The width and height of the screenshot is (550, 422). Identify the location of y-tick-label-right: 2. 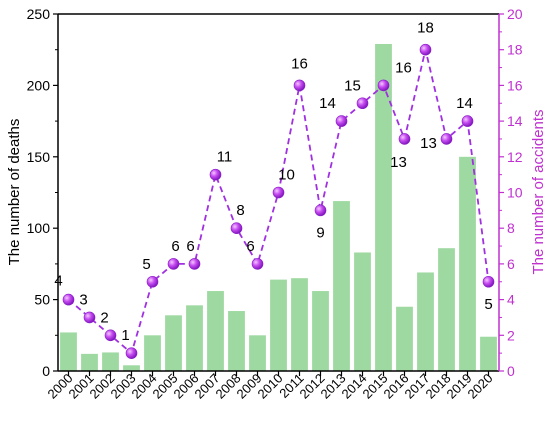
(511, 335).